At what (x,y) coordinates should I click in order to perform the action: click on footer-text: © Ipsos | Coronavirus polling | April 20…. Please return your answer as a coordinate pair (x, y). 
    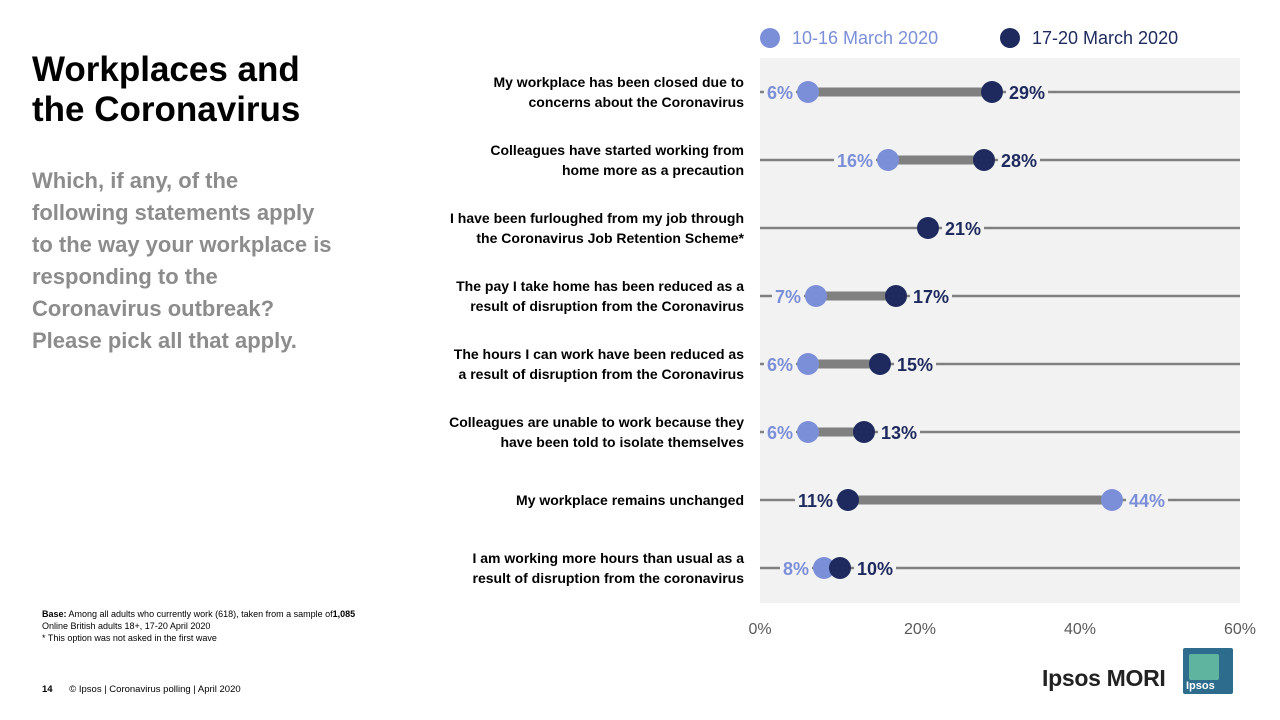
    Looking at the image, I should click on (155, 689).